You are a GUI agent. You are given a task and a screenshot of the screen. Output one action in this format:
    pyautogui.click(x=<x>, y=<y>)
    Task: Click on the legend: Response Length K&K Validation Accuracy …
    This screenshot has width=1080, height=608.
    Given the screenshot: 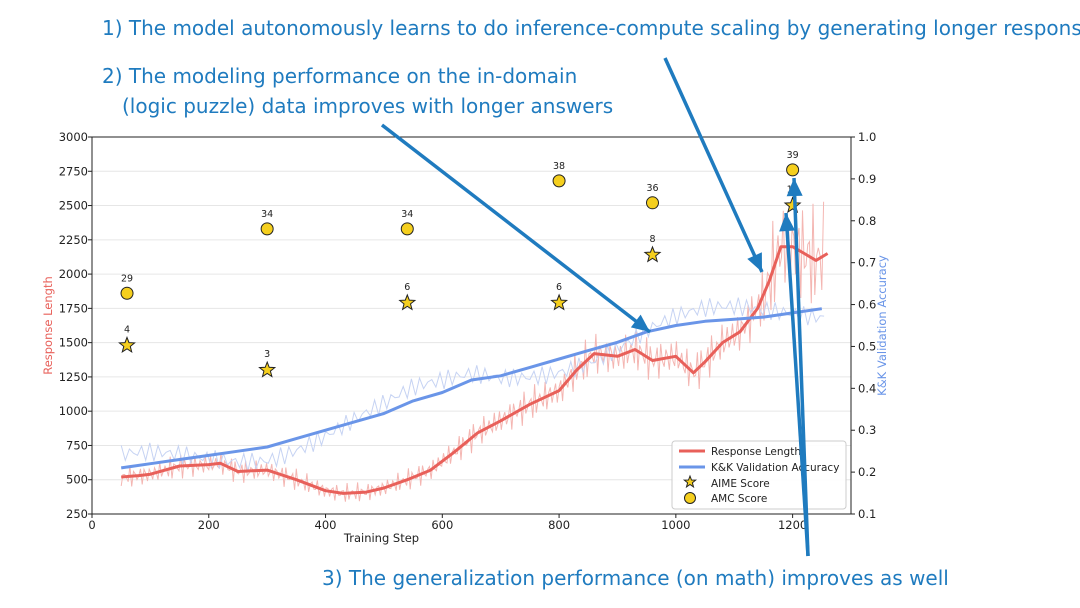 What is the action you would take?
    pyautogui.click(x=759, y=475)
    